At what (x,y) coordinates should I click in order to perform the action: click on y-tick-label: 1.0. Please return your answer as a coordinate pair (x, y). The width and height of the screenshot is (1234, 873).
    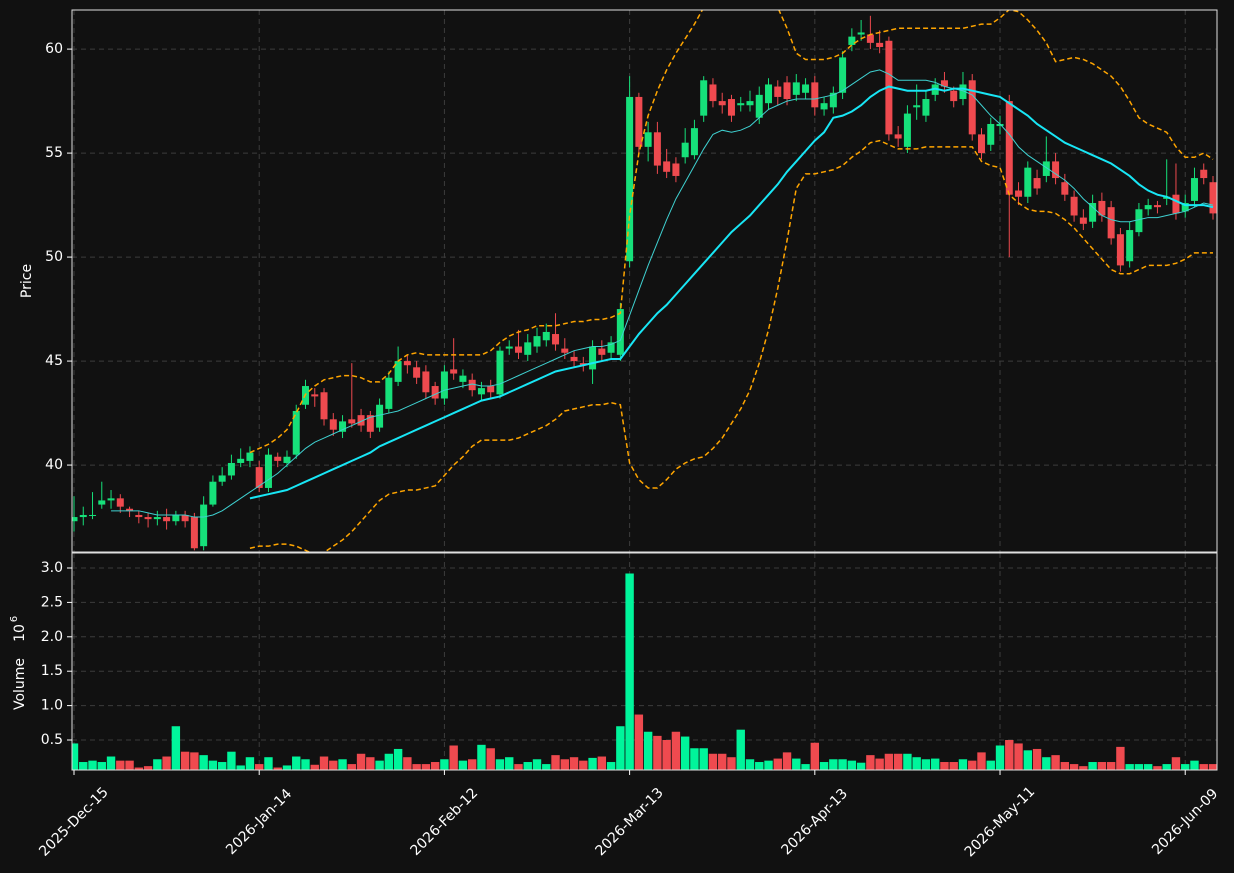
    Looking at the image, I should click on (52, 706).